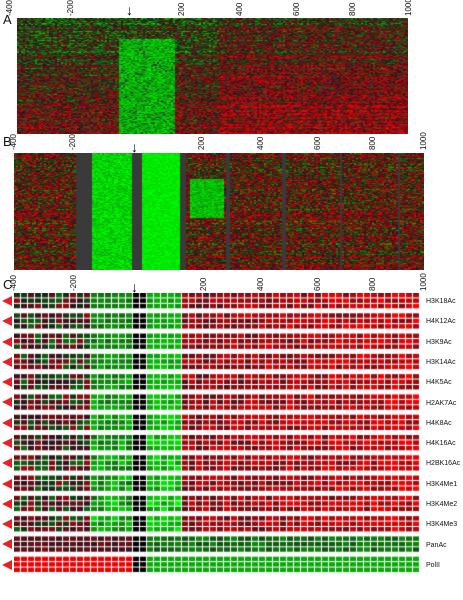  I want to click on histone-mark-label: H3K14Ac, so click(441, 362).